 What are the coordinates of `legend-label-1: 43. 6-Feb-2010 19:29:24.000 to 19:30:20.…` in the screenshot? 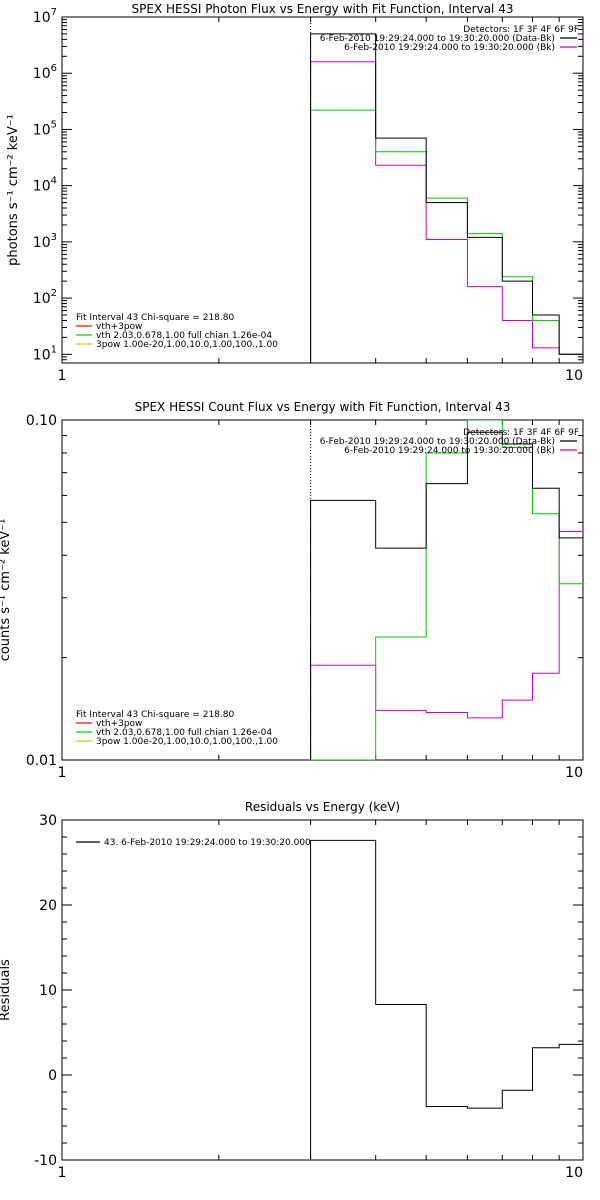 It's located at (207, 843).